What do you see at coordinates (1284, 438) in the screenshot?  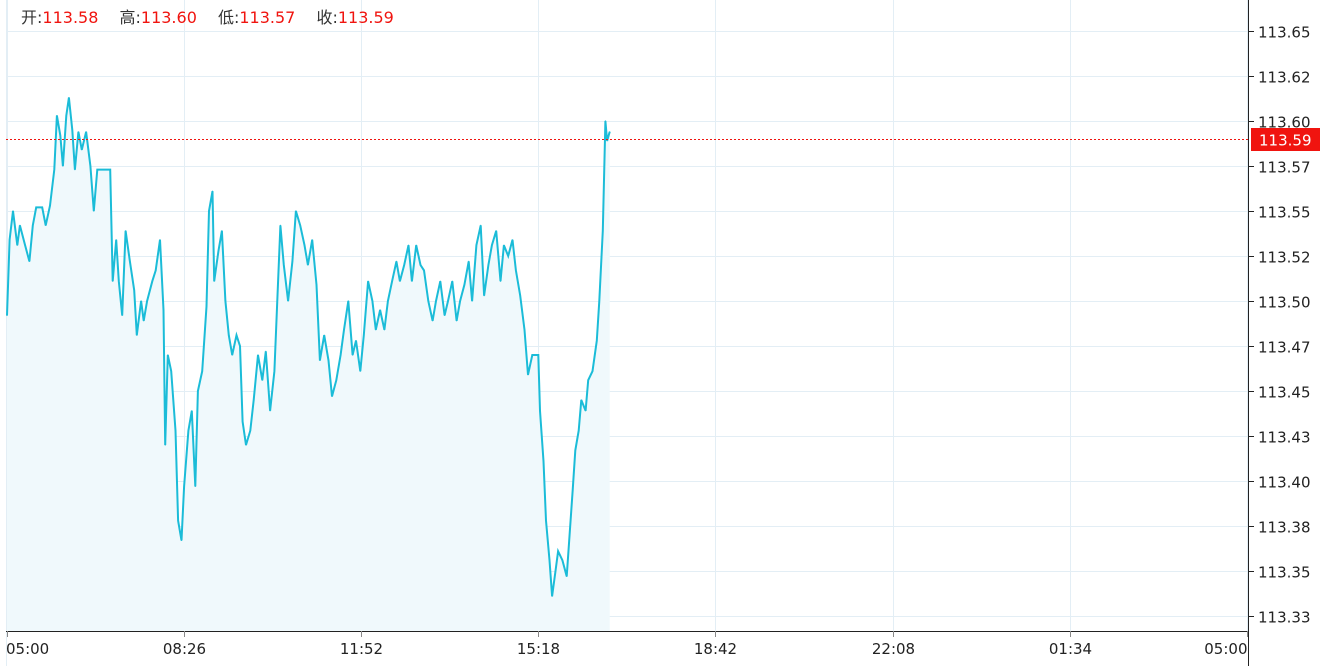 I see `y-tick-label: 113.43` at bounding box center [1284, 438].